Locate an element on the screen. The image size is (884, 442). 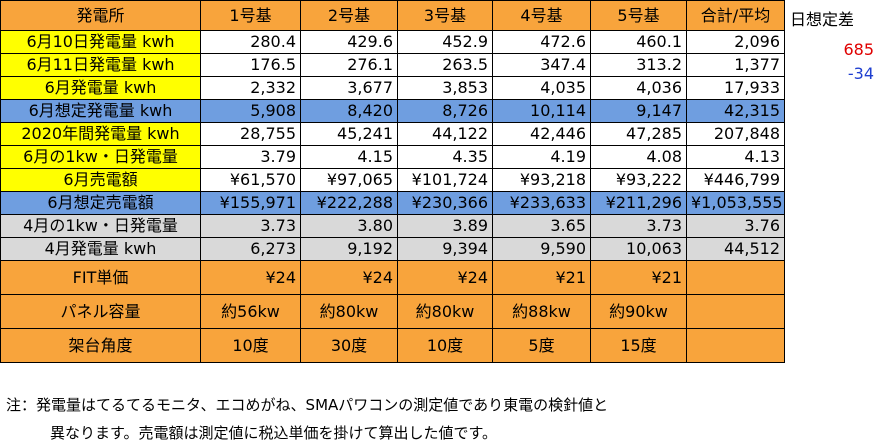
row-label: 4月発電量 kwh is located at coordinates (100, 249).